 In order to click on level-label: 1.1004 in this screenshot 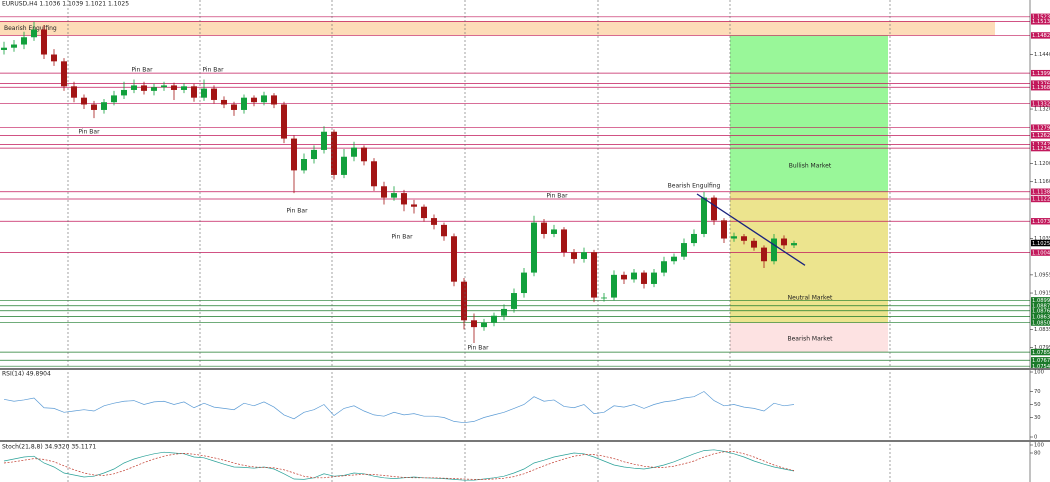, I will do `click(1041, 253)`.